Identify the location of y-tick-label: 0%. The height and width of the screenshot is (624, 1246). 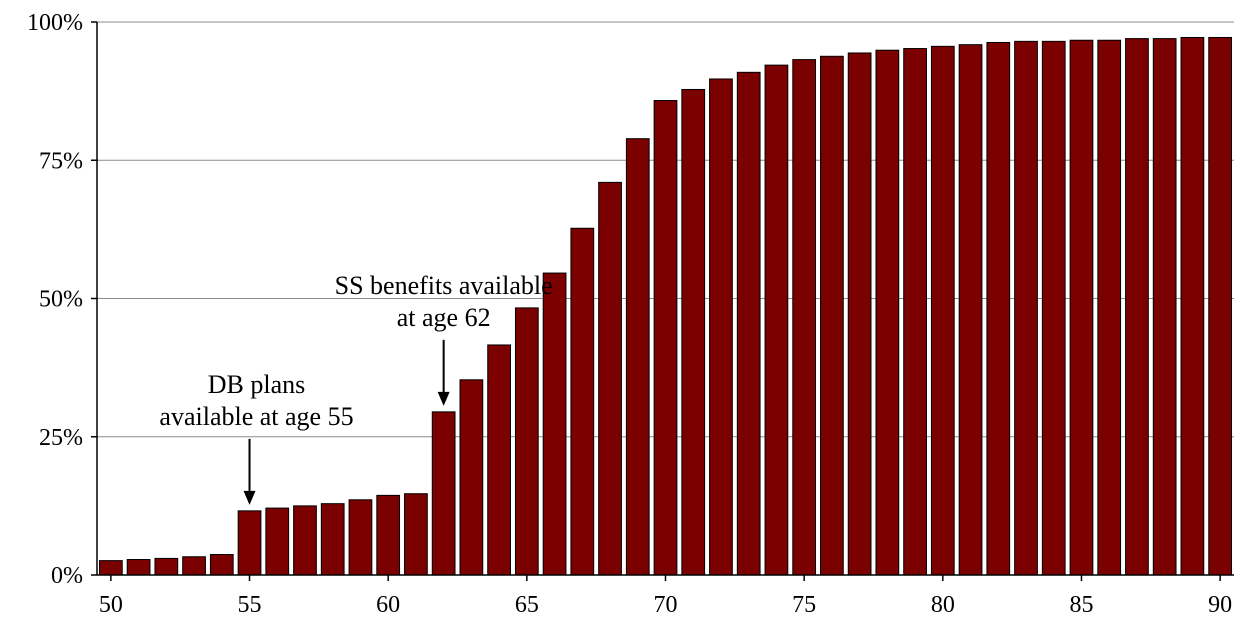
(67, 576).